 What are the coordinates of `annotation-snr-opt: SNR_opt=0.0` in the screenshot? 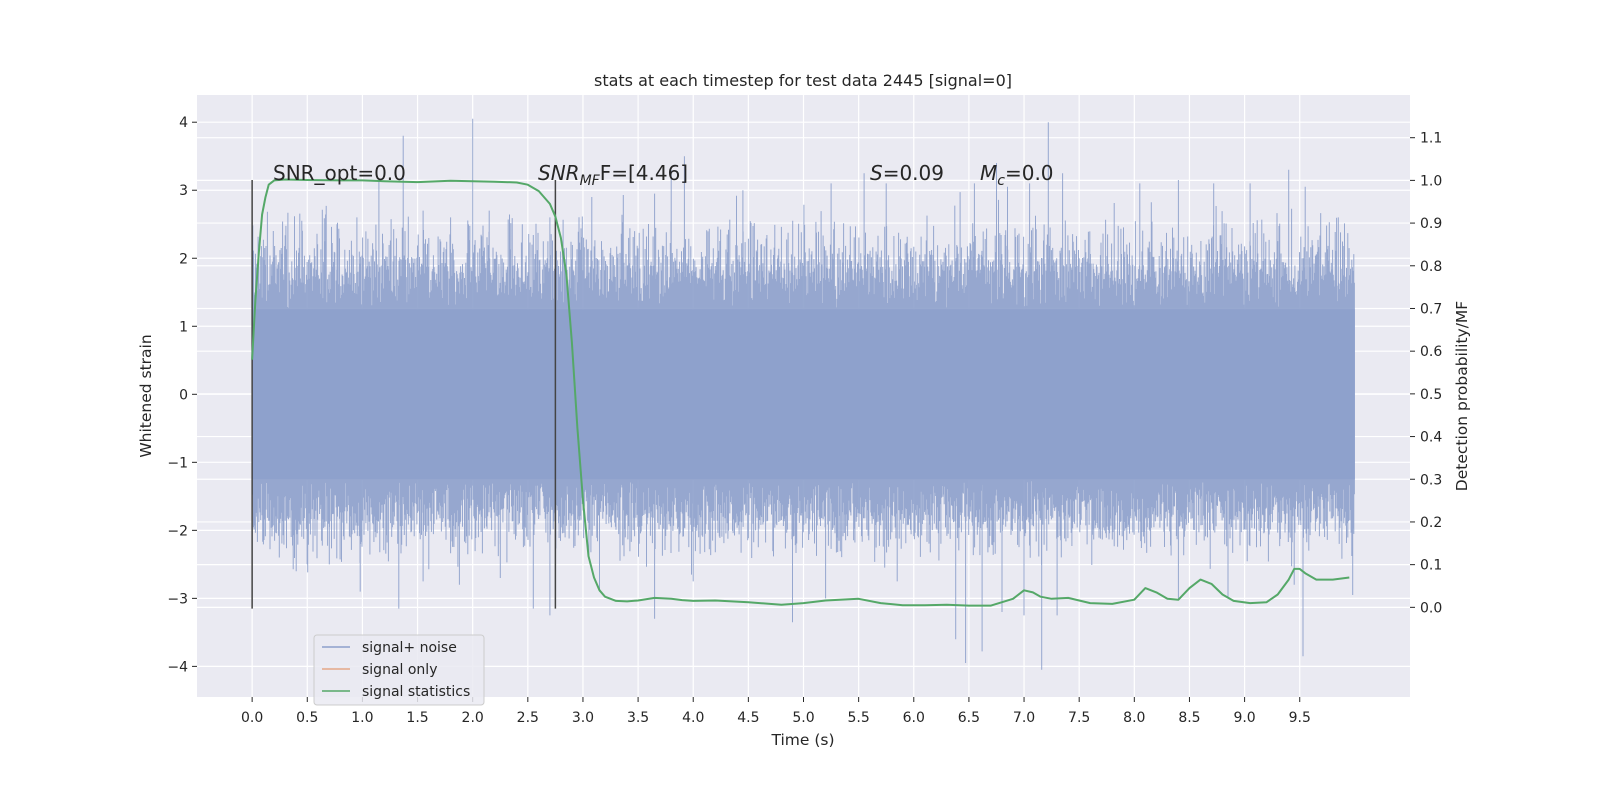 It's located at (339, 173).